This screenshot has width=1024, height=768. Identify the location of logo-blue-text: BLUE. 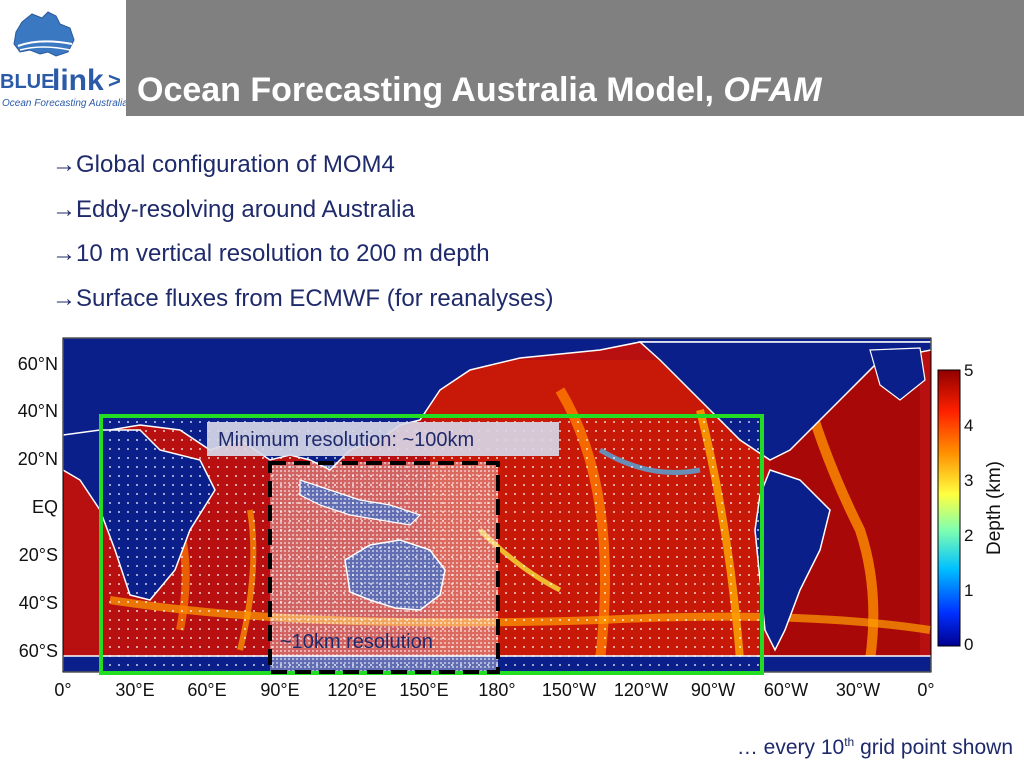
(27, 82).